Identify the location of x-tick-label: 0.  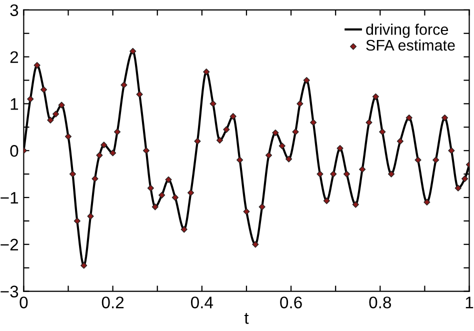
(24, 302).